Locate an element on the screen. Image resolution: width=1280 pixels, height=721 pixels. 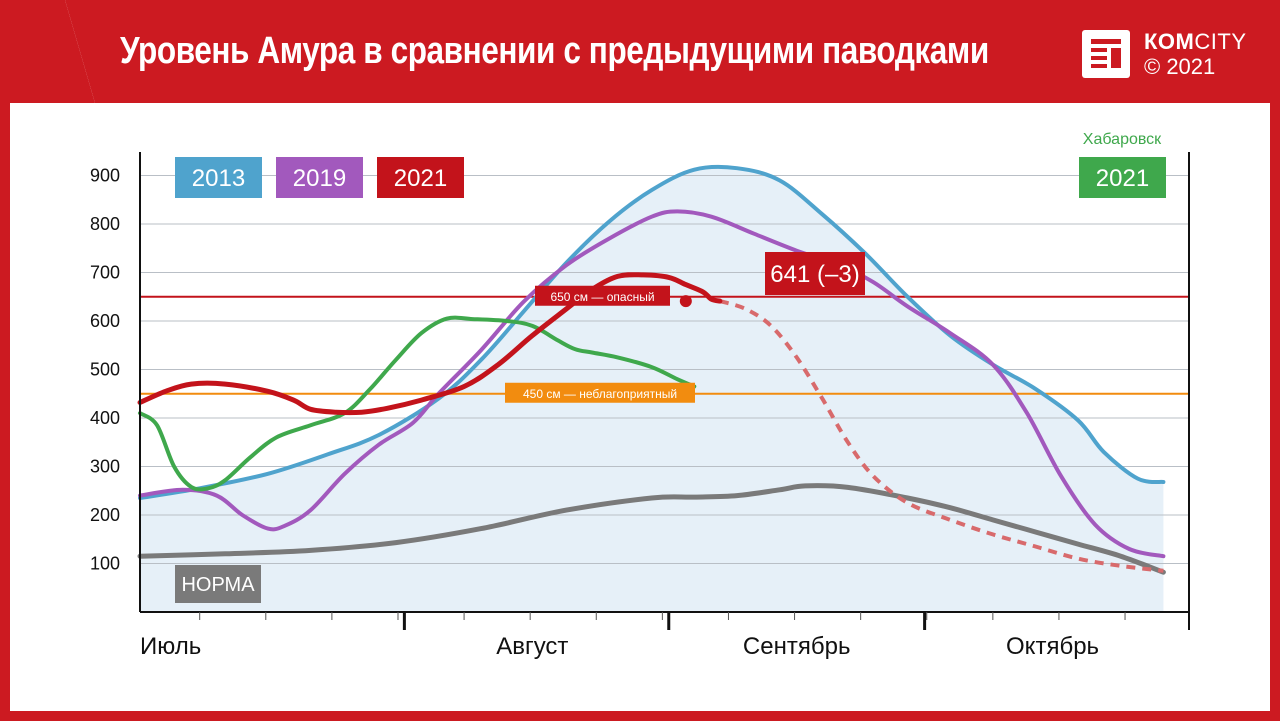
series-line-2021 is located at coordinates (430, 344).